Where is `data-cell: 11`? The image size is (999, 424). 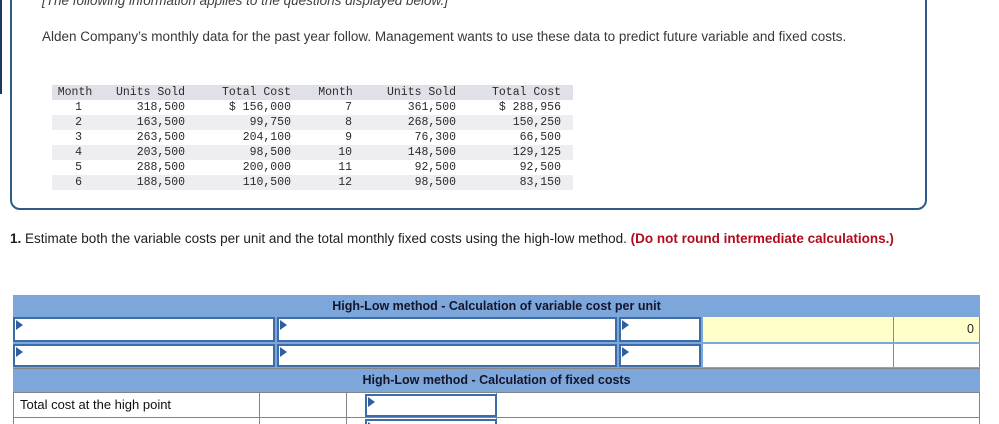
data-cell: 11 is located at coordinates (345, 167).